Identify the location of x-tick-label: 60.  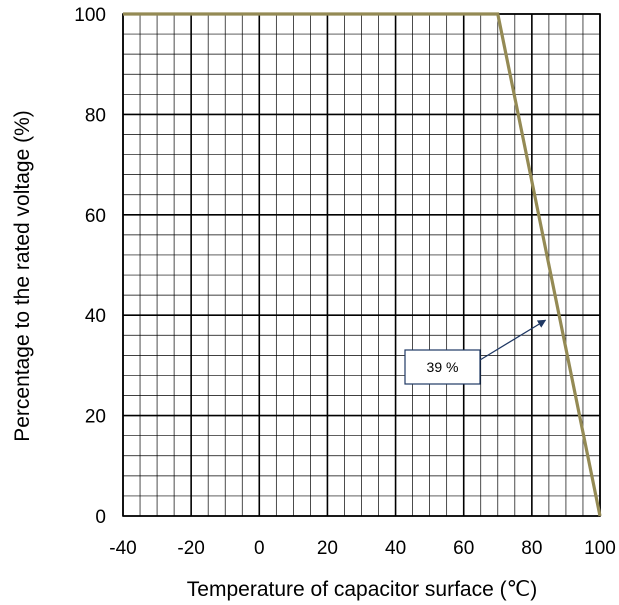
(463, 548).